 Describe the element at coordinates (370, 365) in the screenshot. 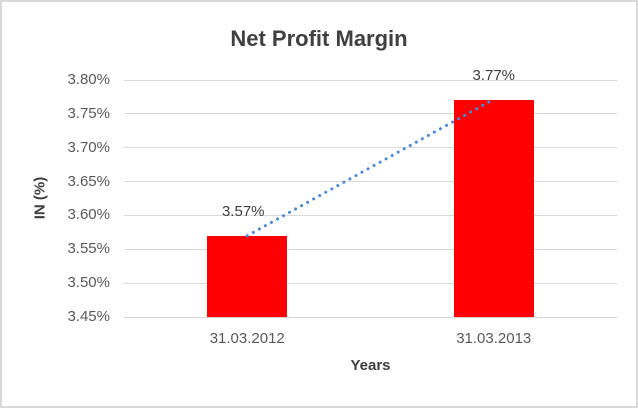

I see `x-axis-title: Years` at that location.